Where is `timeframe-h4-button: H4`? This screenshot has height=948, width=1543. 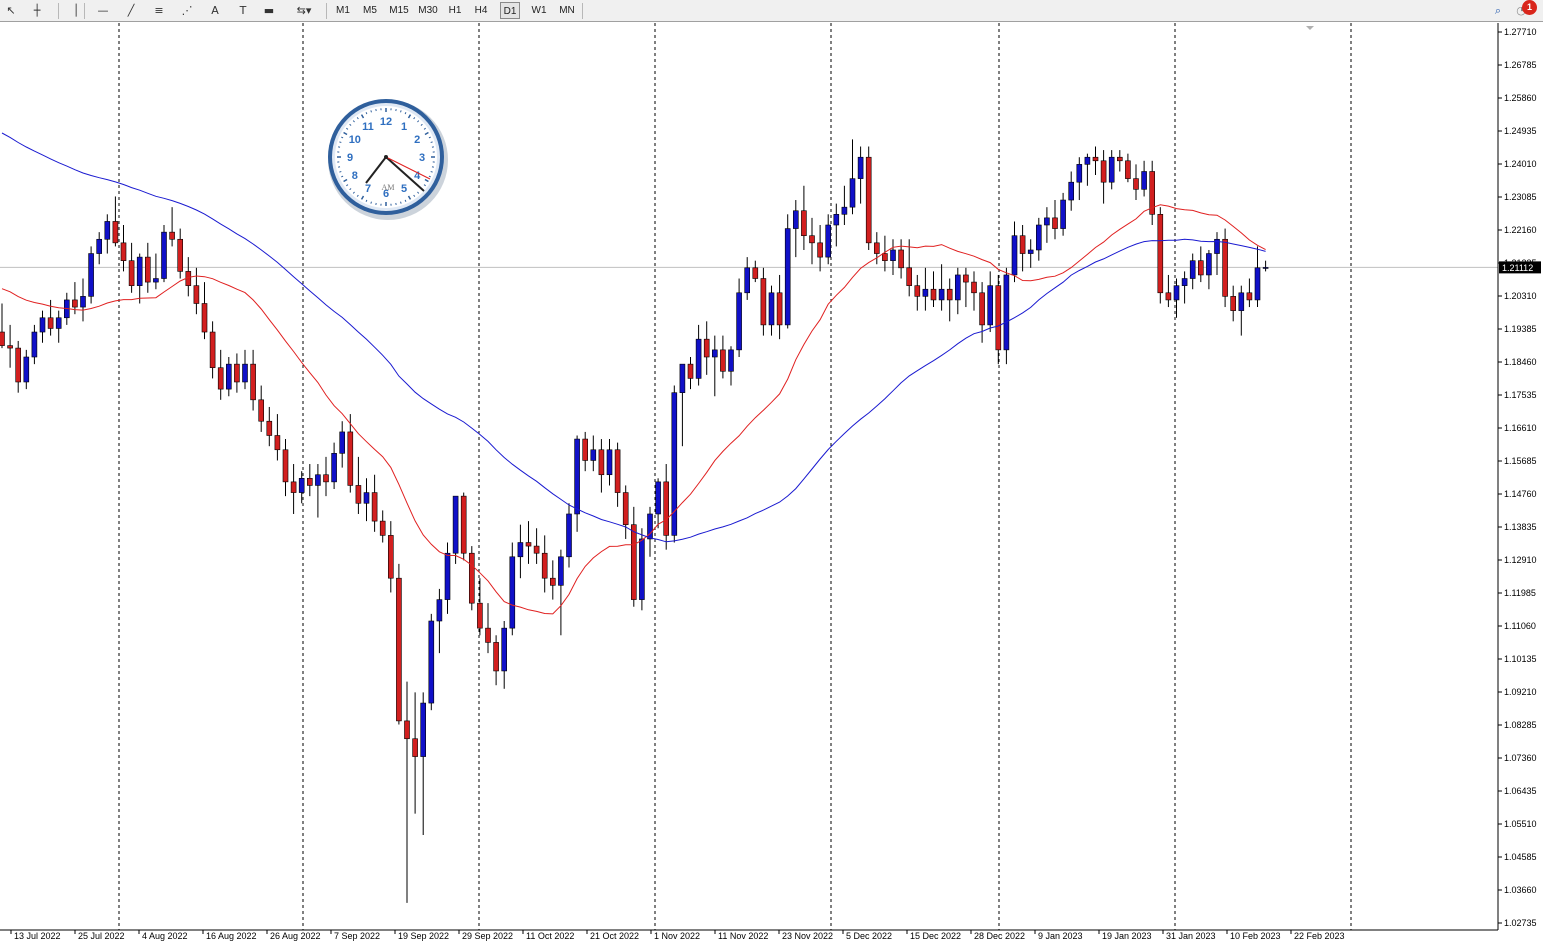
timeframe-h4-button: H4 is located at coordinates (481, 10).